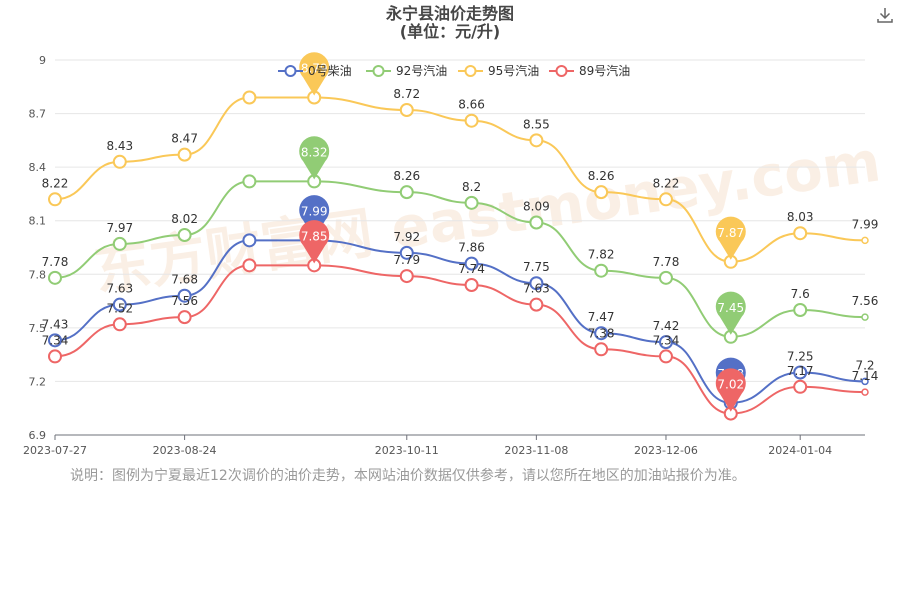 Image resolution: width=900 pixels, height=600 pixels. What do you see at coordinates (666, 450) in the screenshot?
I see `x-tick-label: 2023-12-06` at bounding box center [666, 450].